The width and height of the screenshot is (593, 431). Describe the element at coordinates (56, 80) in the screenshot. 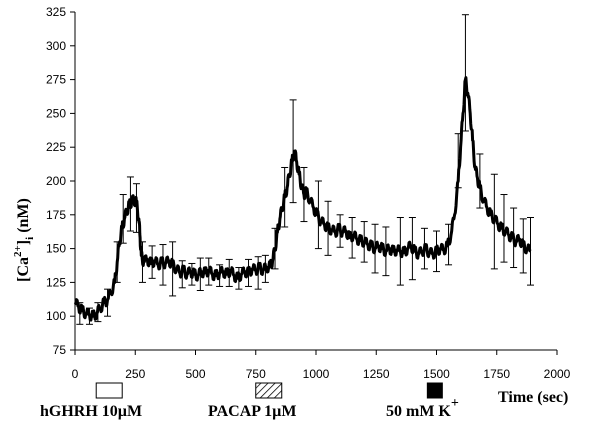

I see `y-tick-label: 275` at that location.